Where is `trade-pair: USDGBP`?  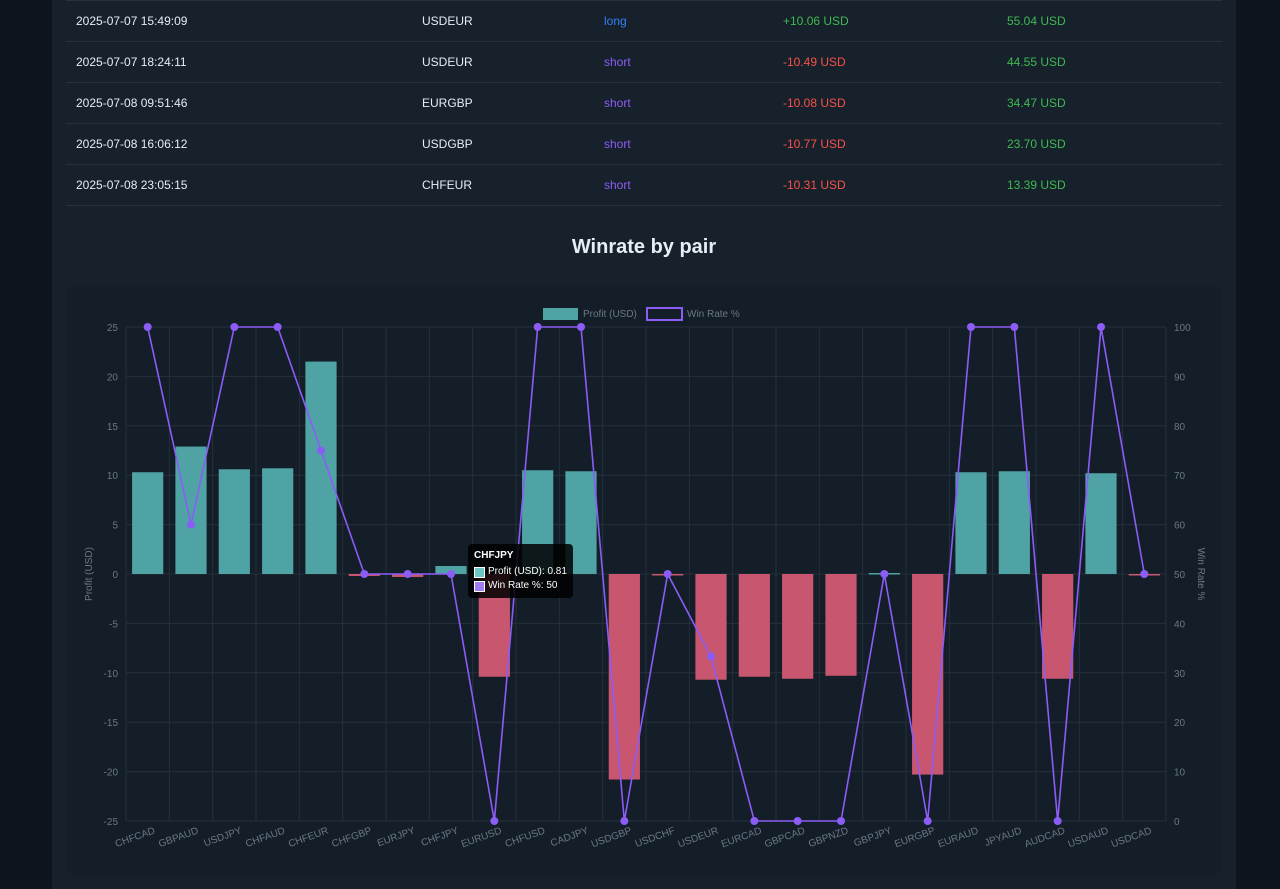
trade-pair: USDGBP is located at coordinates (447, 144).